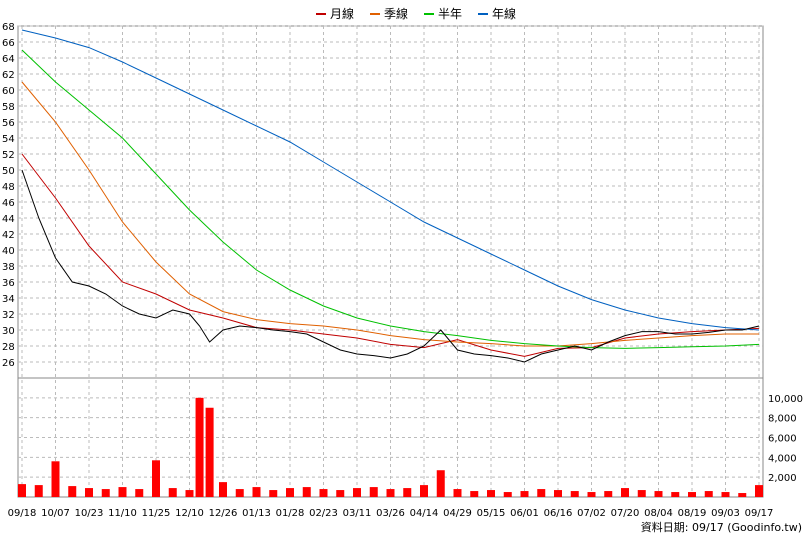 This screenshot has height=540, width=808. I want to click on volume-tick-label: 6,000, so click(782, 439).